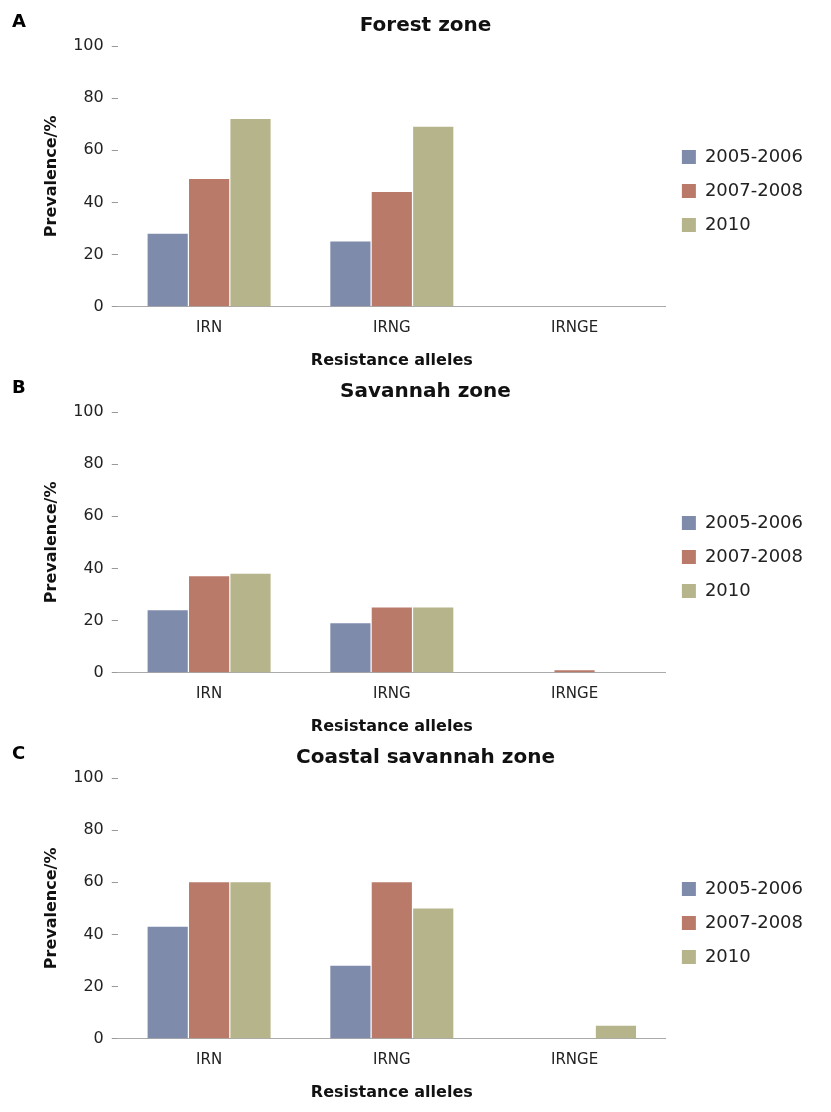 The height and width of the screenshot is (1112, 831). I want to click on text: A, so click(19, 20).